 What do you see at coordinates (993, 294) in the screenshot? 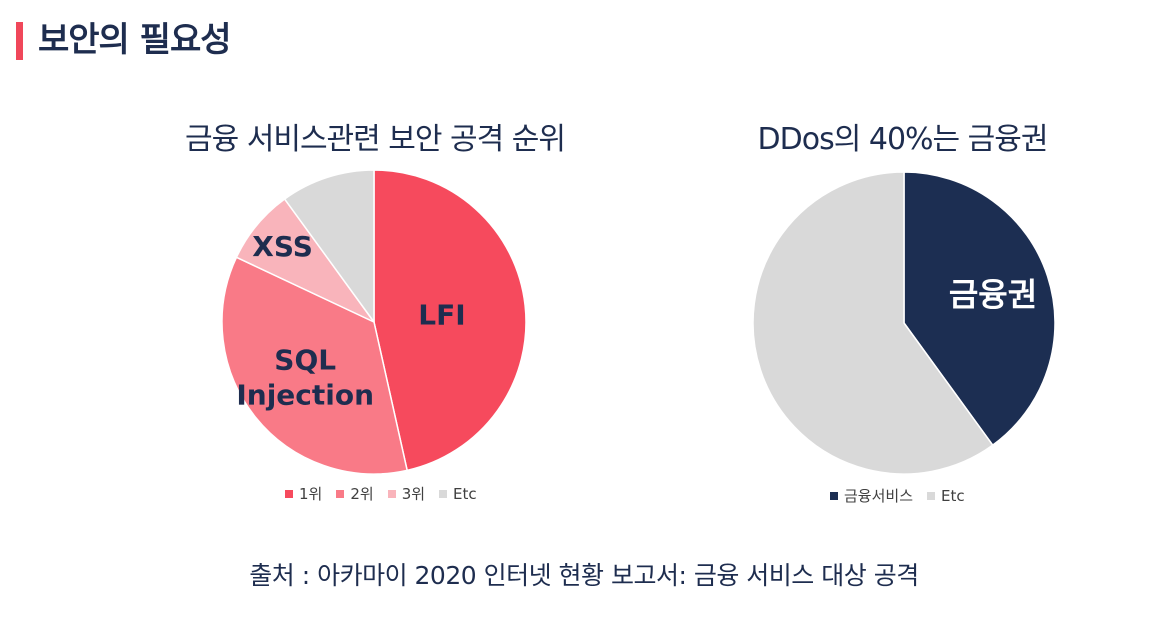
I see `slice-label-1: 금융권` at bounding box center [993, 294].